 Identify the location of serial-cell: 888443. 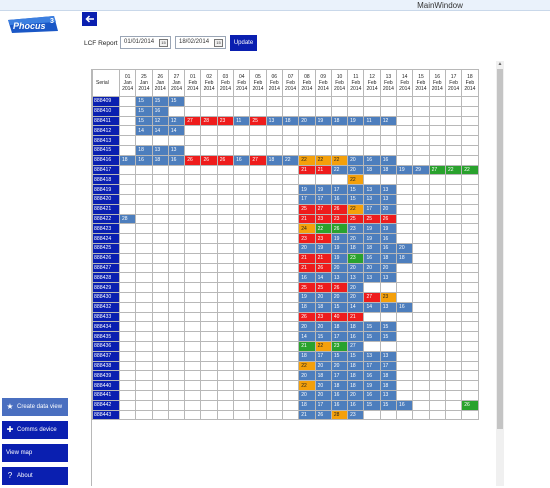
(106, 415).